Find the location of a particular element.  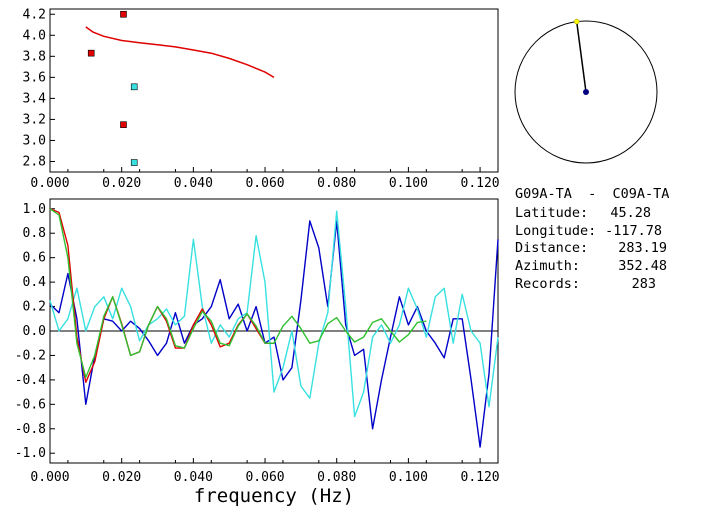

x-axis-label: frequency (Hz) is located at coordinates (274, 496).